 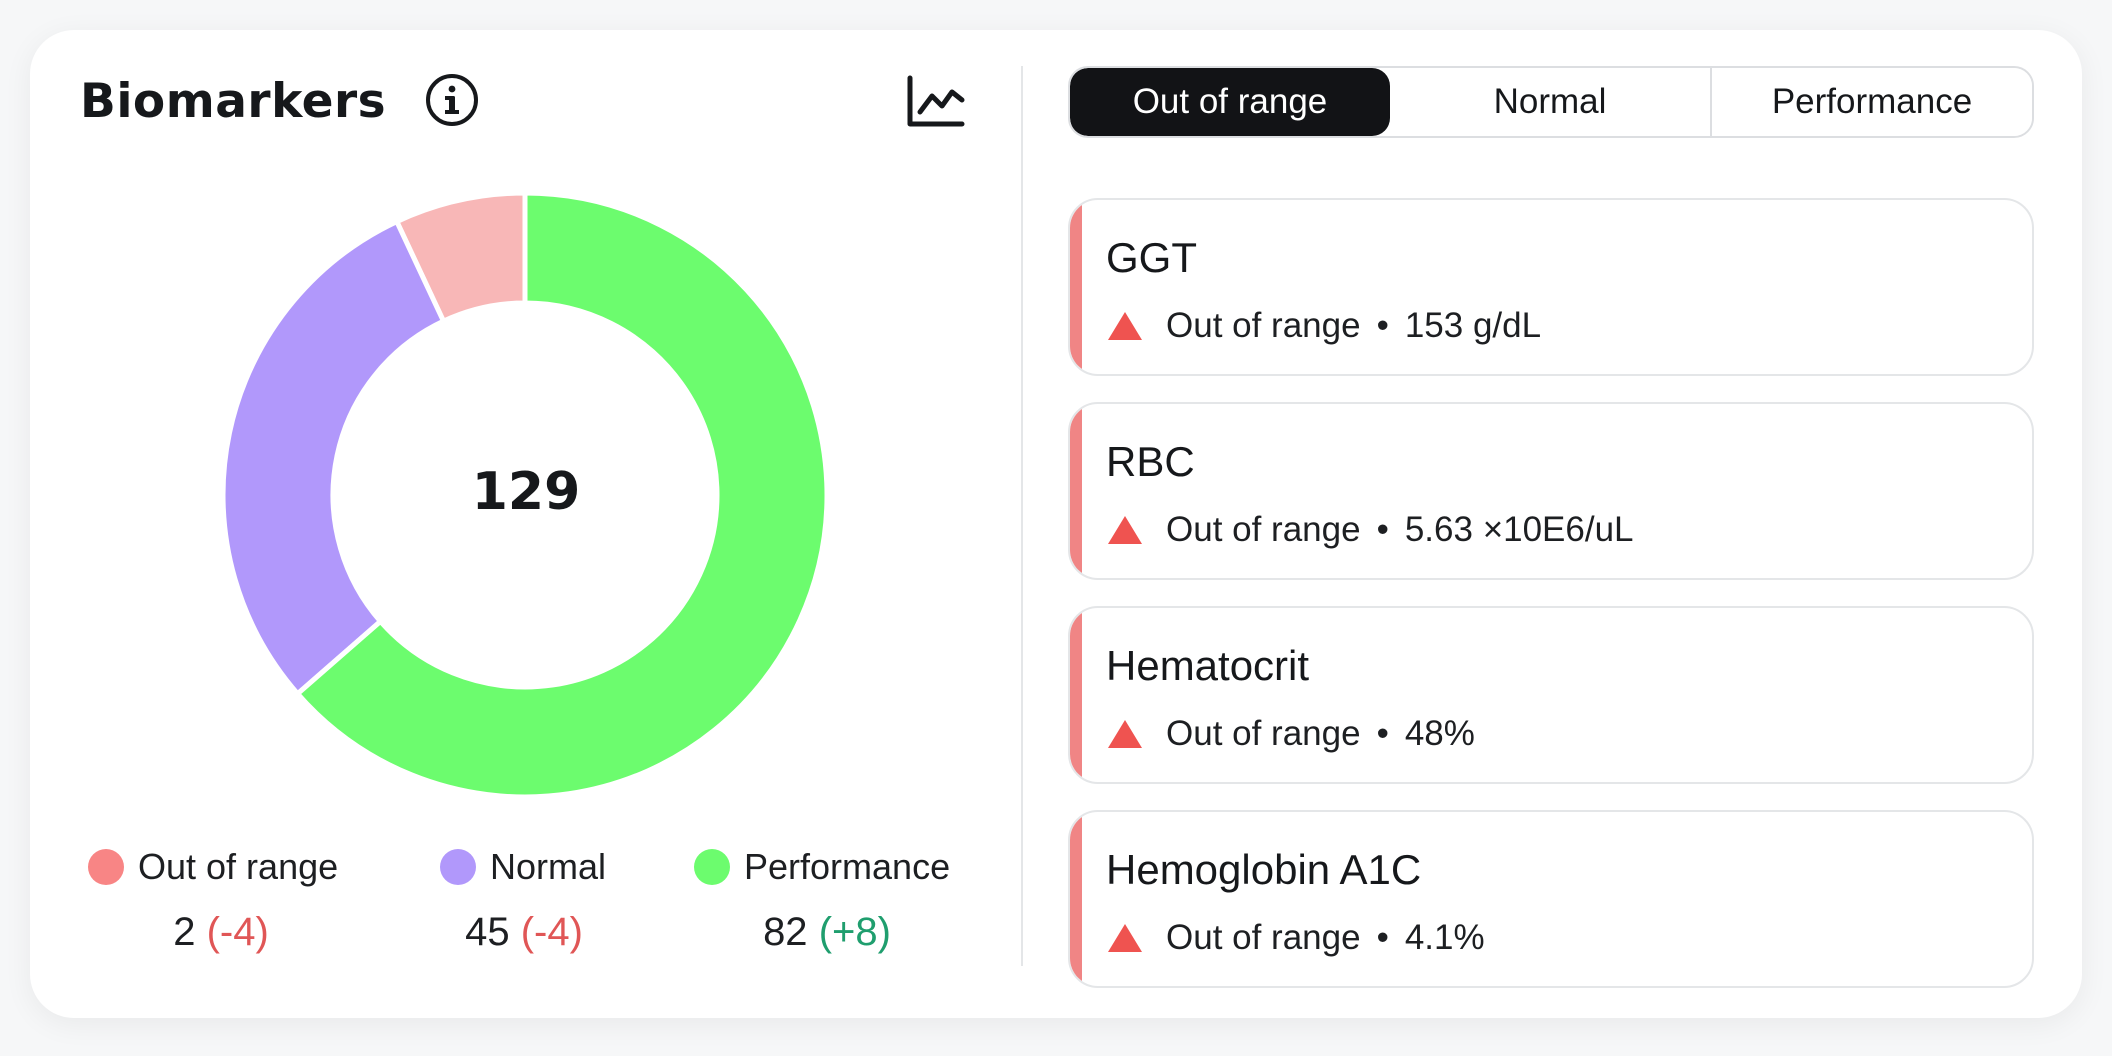 I want to click on info-circle-icon, so click(x=452, y=100).